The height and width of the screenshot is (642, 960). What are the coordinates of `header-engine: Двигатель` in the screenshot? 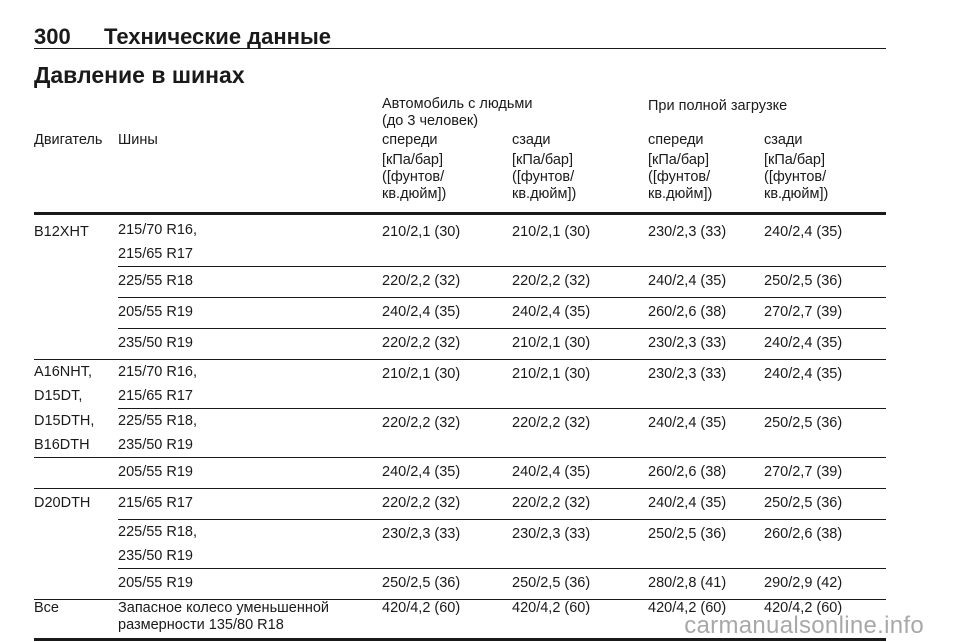 It's located at (68, 140).